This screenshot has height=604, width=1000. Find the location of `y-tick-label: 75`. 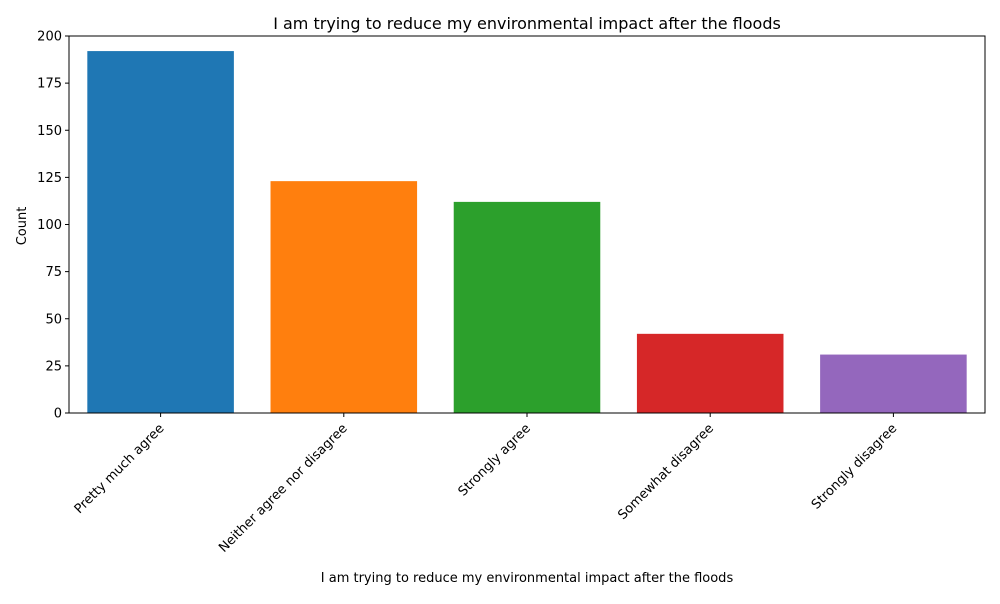

y-tick-label: 75 is located at coordinates (53, 272).